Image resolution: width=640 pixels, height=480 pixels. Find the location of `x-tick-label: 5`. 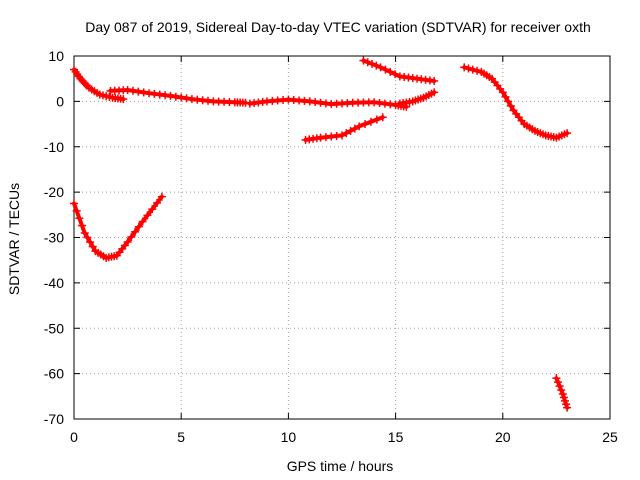

x-tick-label: 5 is located at coordinates (181, 437).